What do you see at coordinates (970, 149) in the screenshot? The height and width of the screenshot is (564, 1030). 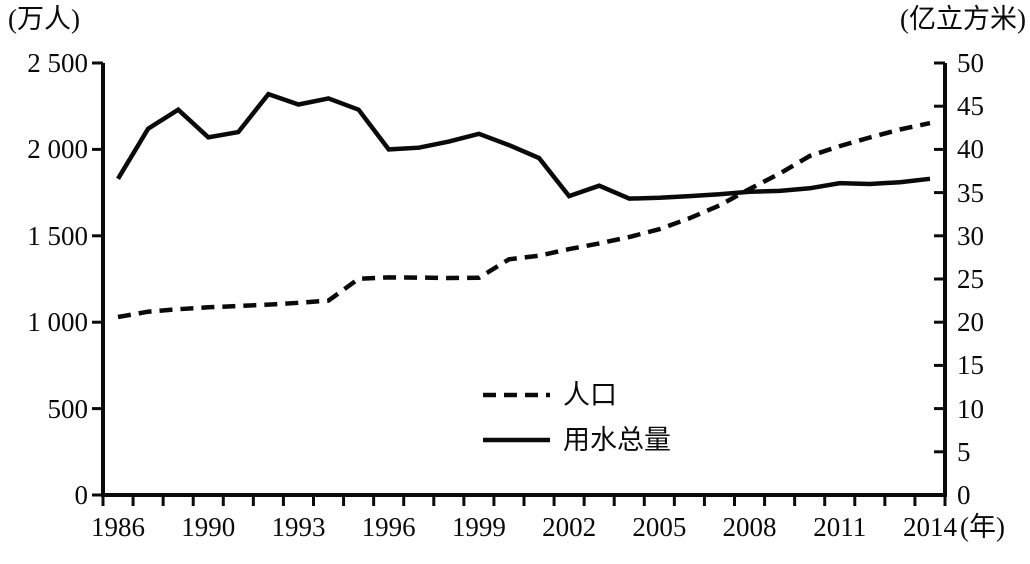 I see `right-axis-tick-label: 40` at bounding box center [970, 149].